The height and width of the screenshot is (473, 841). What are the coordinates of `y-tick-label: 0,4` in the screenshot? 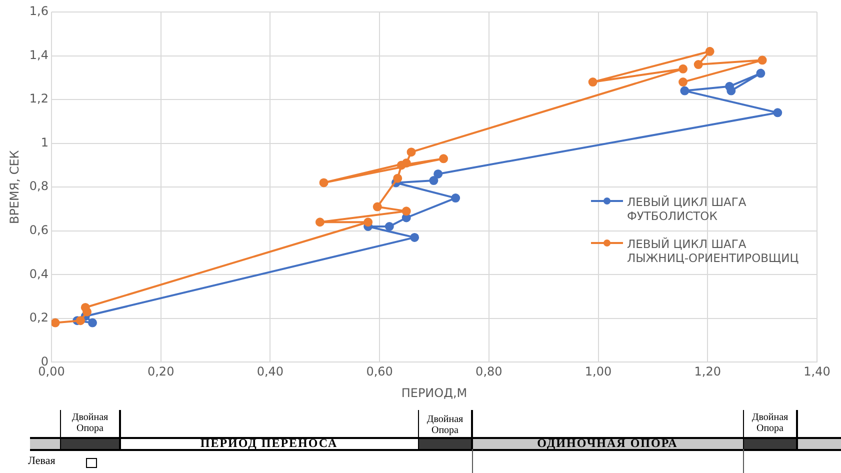 It's located at (38, 273).